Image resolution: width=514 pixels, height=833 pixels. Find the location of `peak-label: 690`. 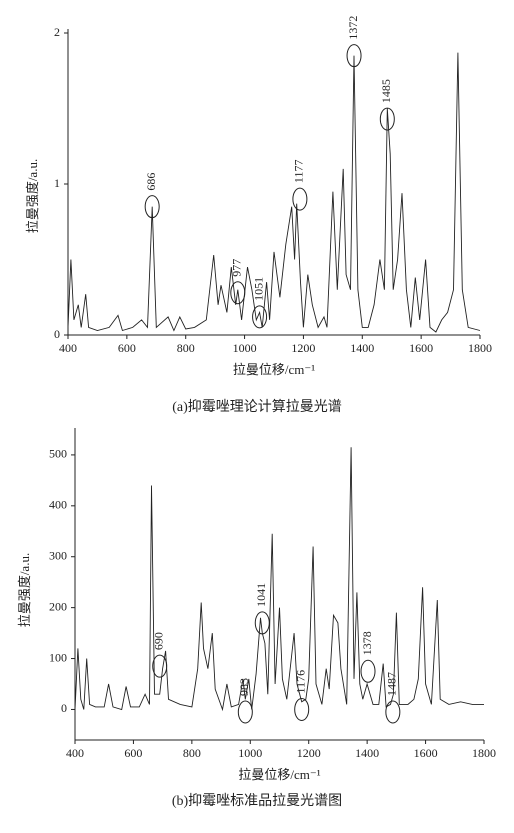

peak-label: 690 is located at coordinates (158, 641).